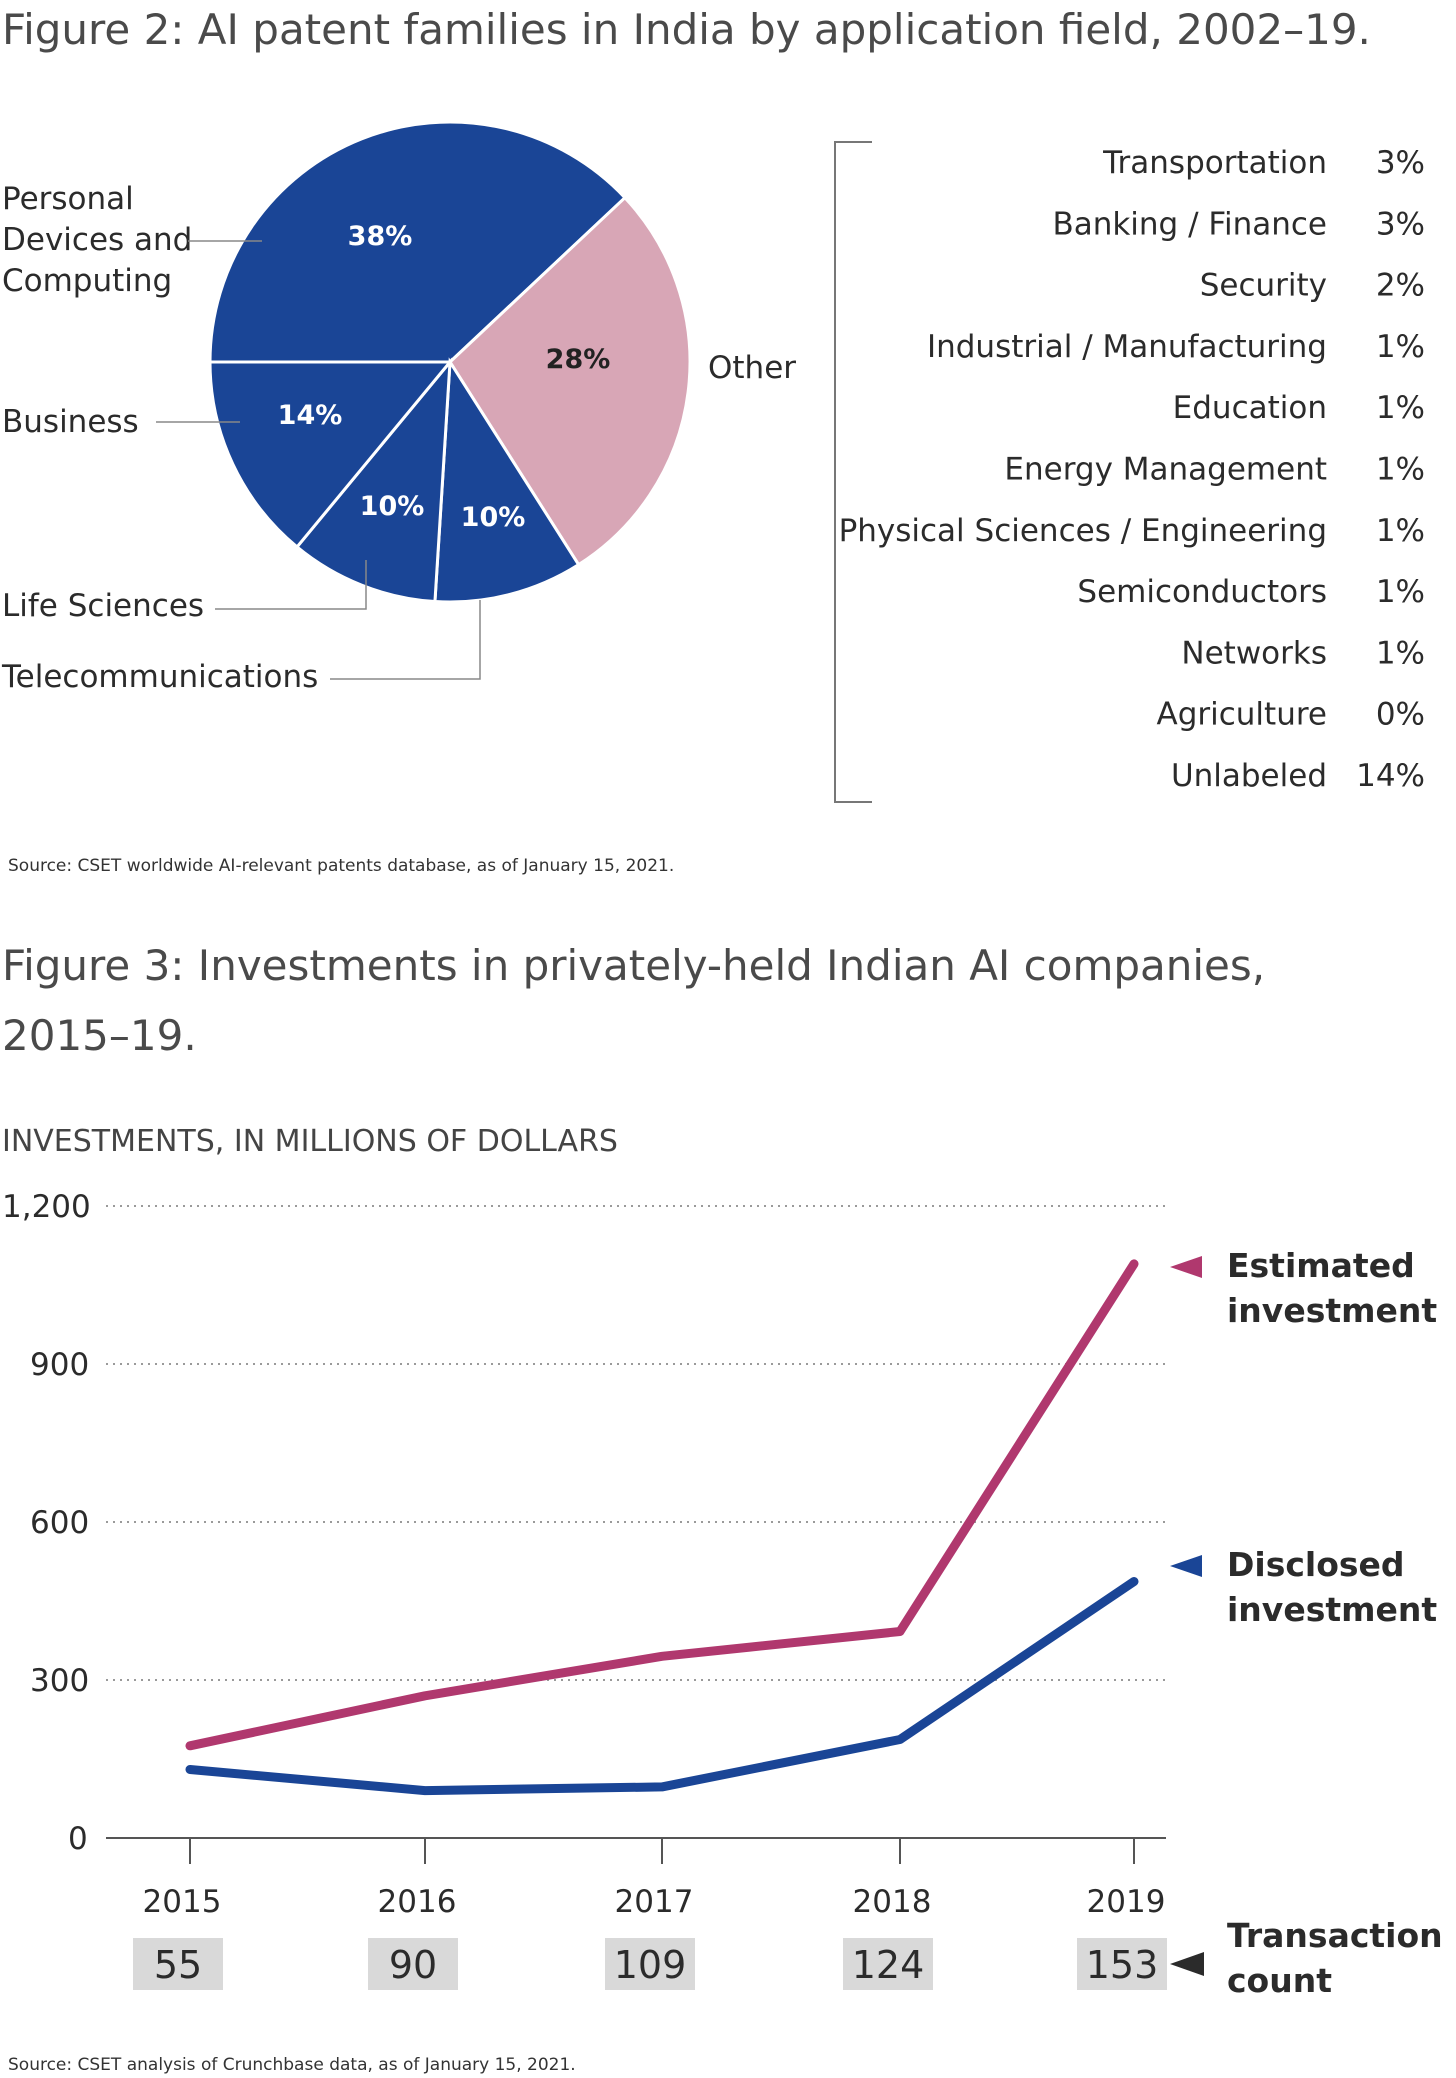  Describe the element at coordinates (892, 1902) in the screenshot. I see `x-tick-label: 2018` at that location.